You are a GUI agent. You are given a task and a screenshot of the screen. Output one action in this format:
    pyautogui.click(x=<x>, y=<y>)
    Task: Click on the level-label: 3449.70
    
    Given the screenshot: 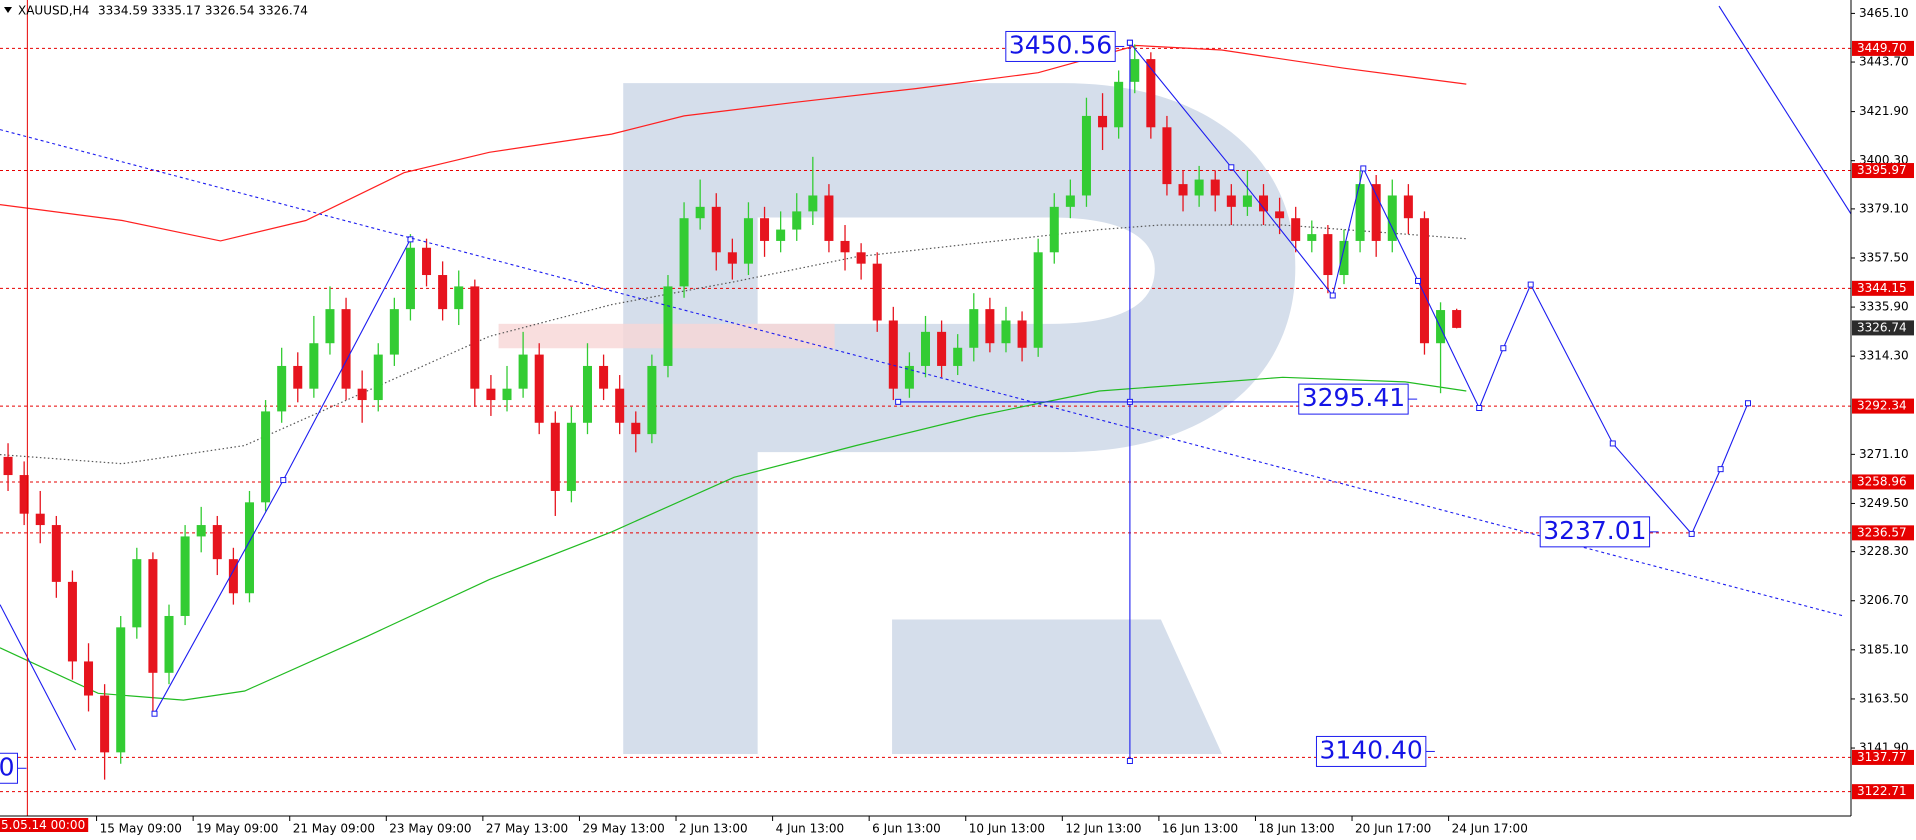 What is the action you would take?
    pyautogui.click(x=1882, y=48)
    